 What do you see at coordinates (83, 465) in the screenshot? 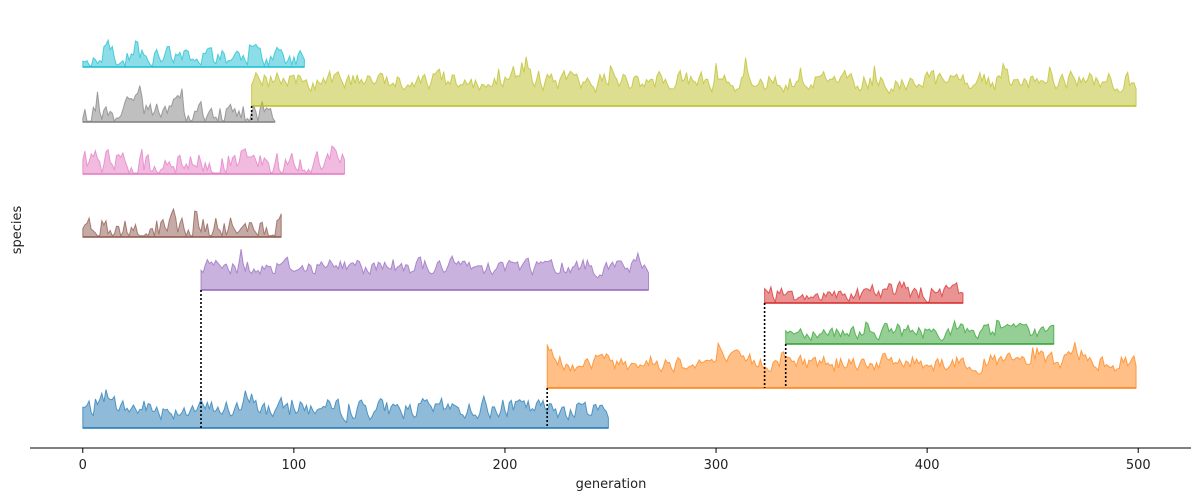
I see `x-tick-label-0: 0` at bounding box center [83, 465].